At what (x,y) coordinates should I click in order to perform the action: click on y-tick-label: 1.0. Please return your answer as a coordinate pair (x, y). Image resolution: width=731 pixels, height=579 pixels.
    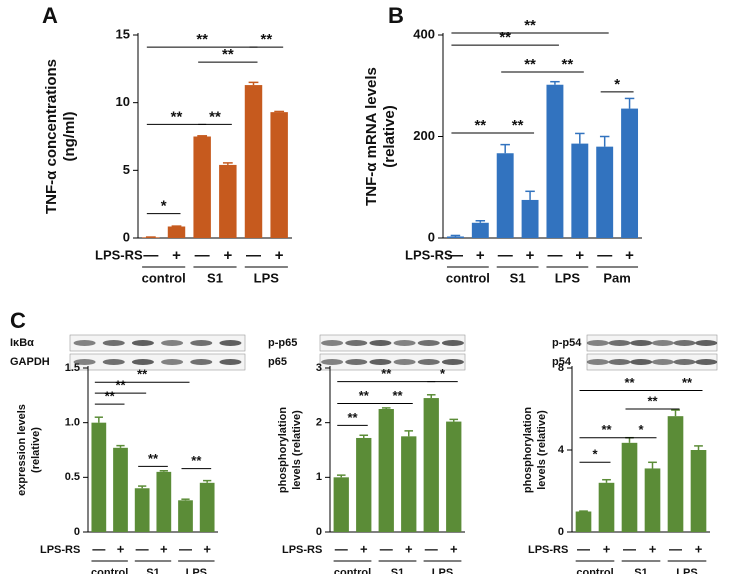
    Looking at the image, I should click on (72, 423).